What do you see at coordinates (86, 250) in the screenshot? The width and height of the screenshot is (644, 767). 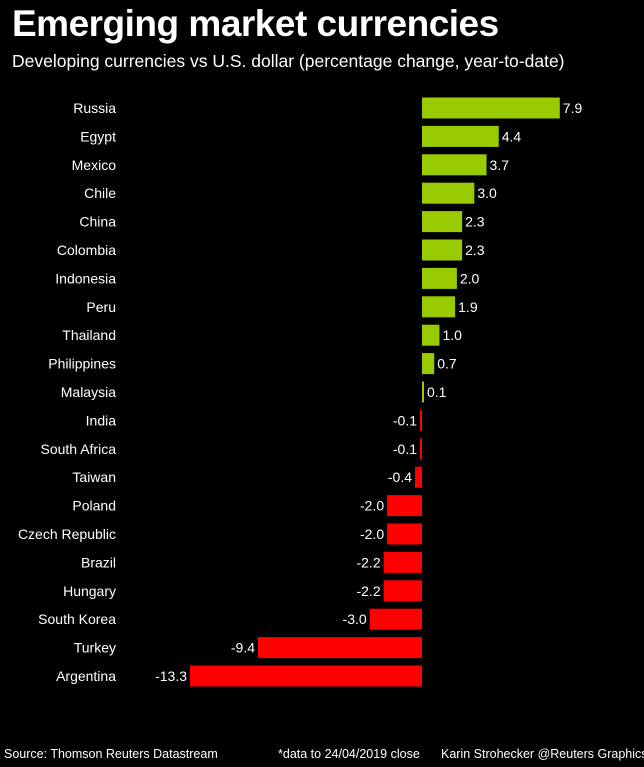 I see `category-label: Colombia` at bounding box center [86, 250].